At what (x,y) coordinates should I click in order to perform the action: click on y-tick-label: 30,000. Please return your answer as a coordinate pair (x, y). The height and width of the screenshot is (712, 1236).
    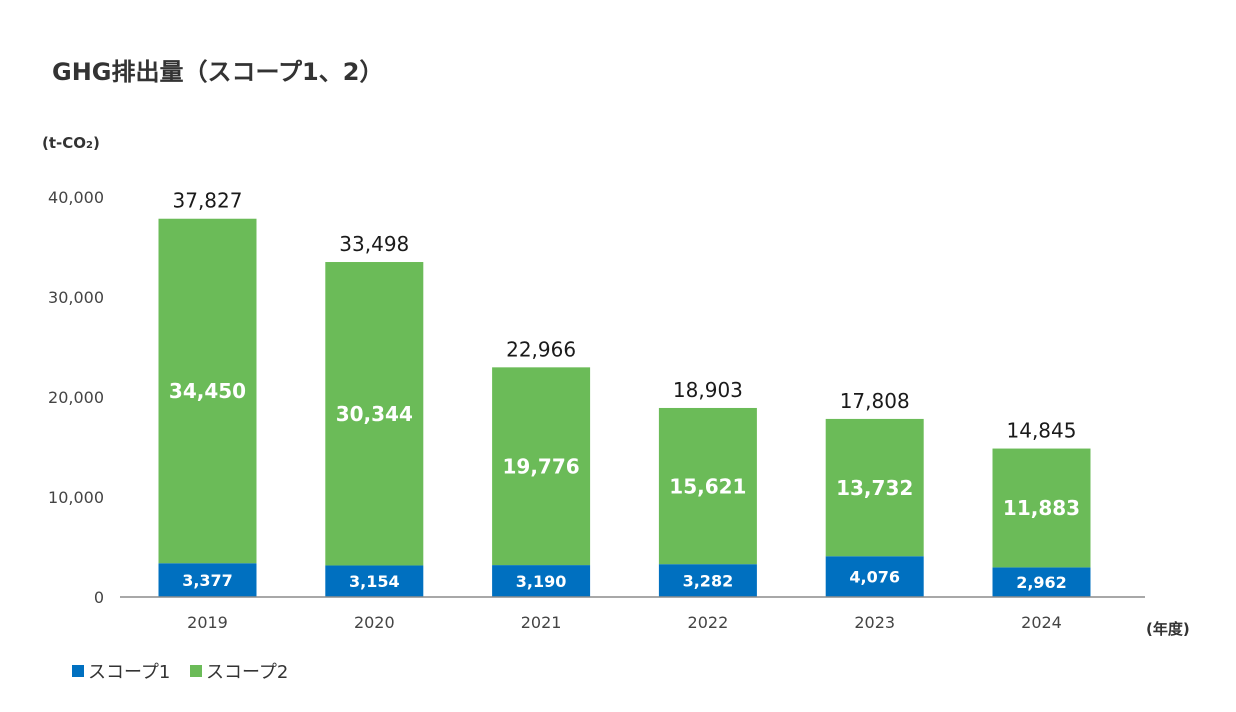
    Looking at the image, I should click on (76, 297).